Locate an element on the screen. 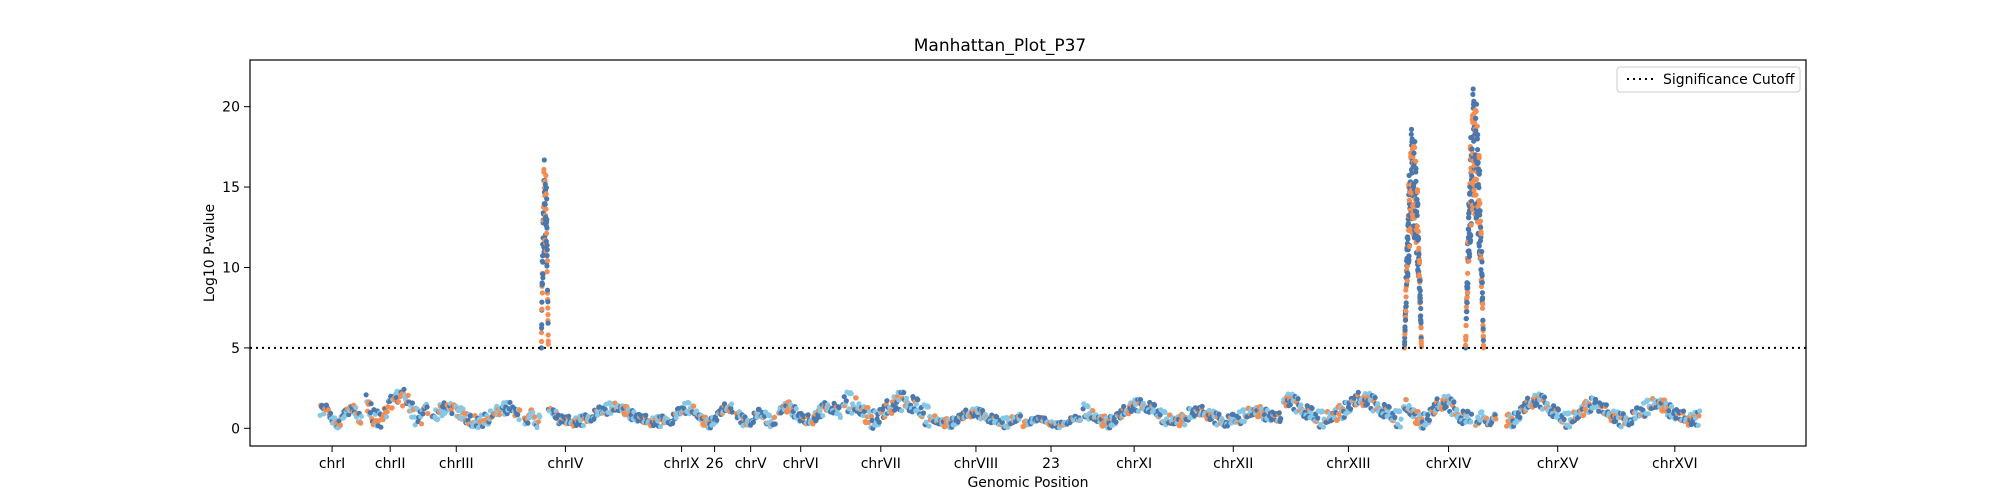 The image size is (2000, 500). legend-box is located at coordinates (1708, 79).